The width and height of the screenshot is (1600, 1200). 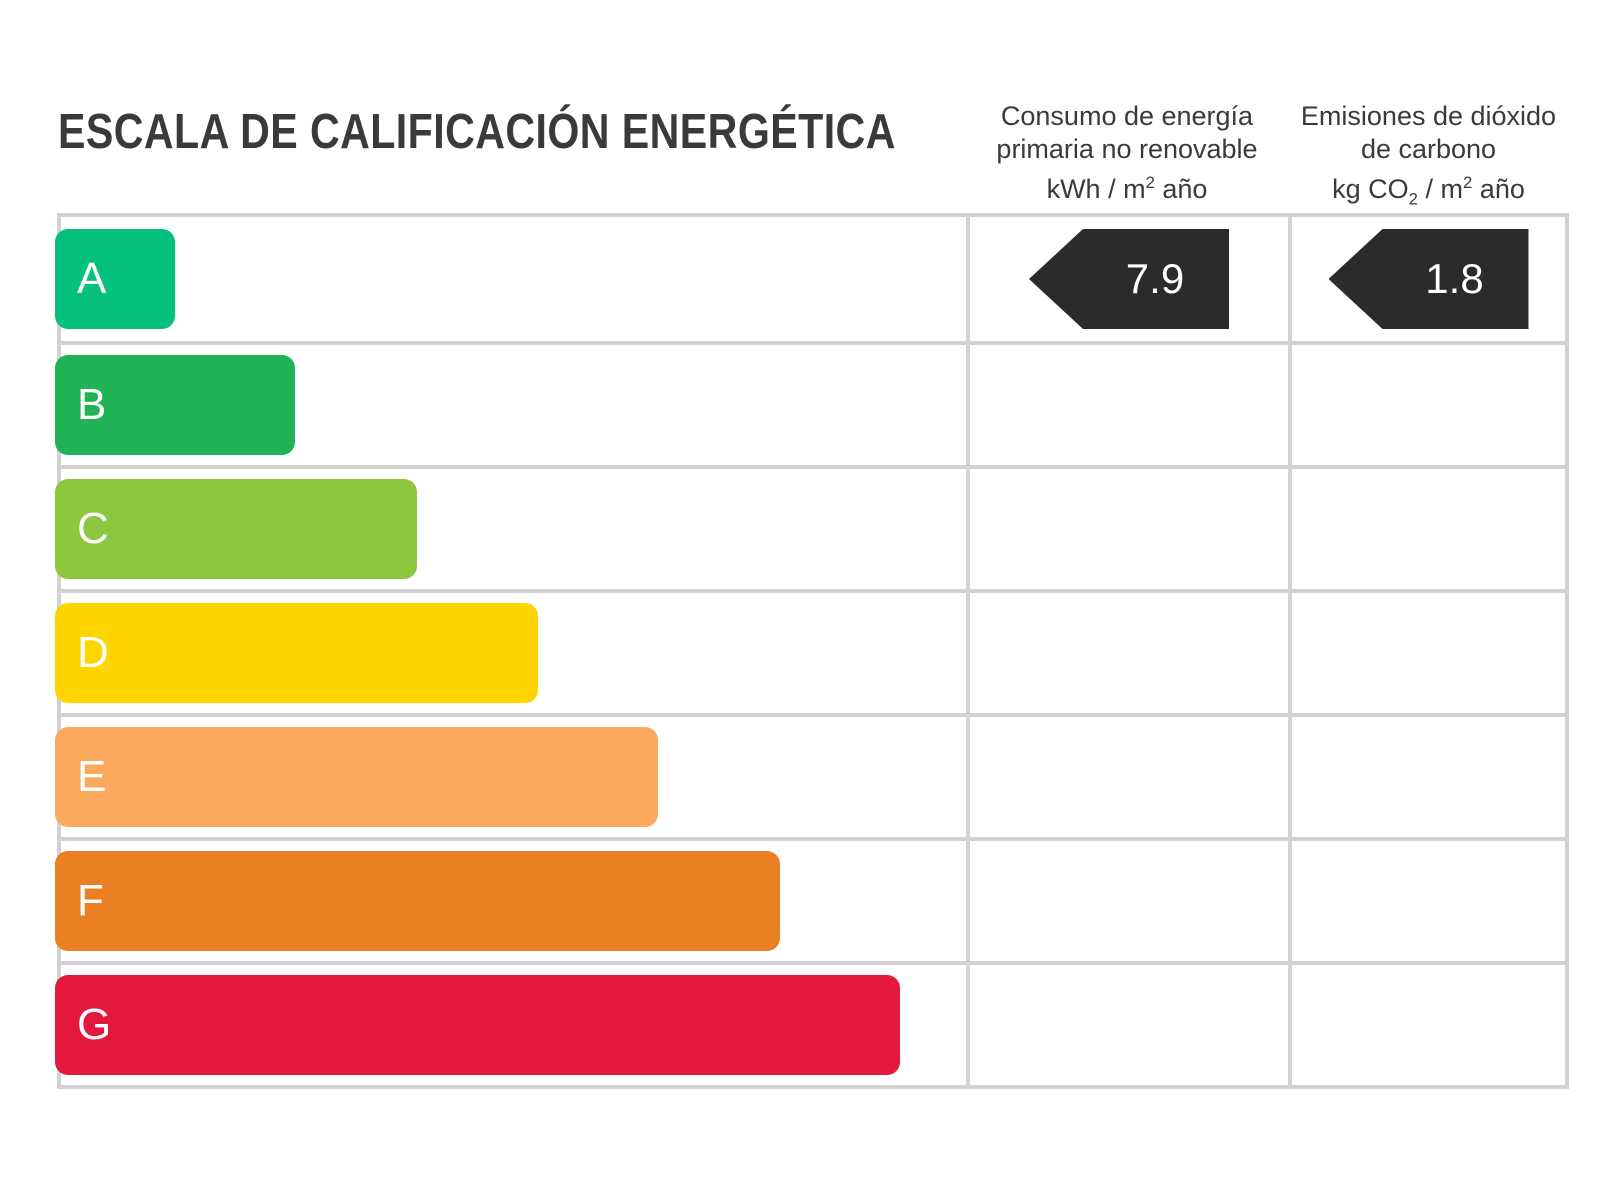 I want to click on rating-letter-b: B, so click(x=92, y=404).